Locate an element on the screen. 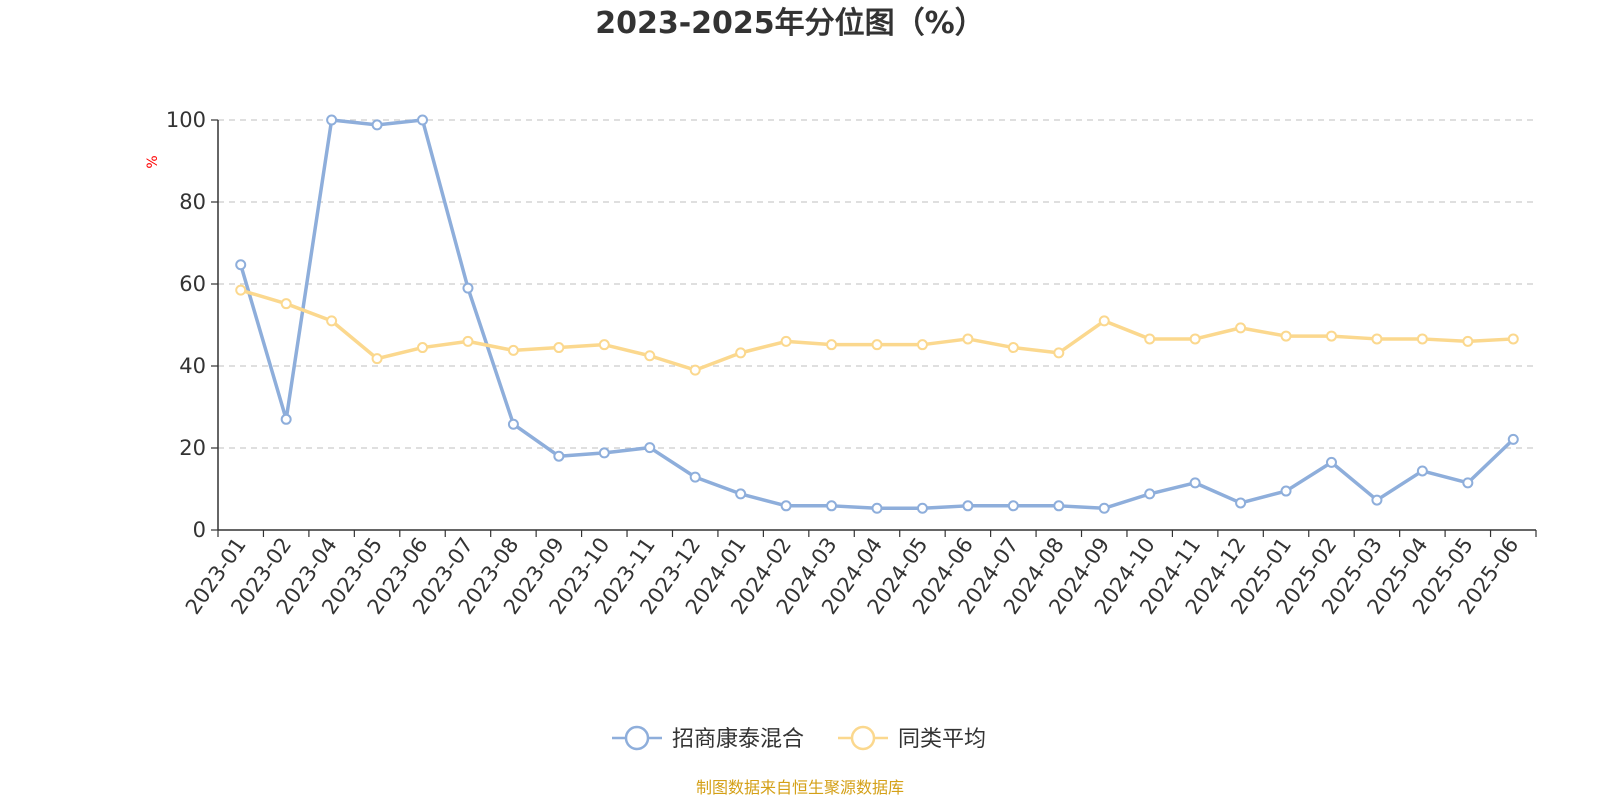  y-tick-label: 40 is located at coordinates (192, 366).